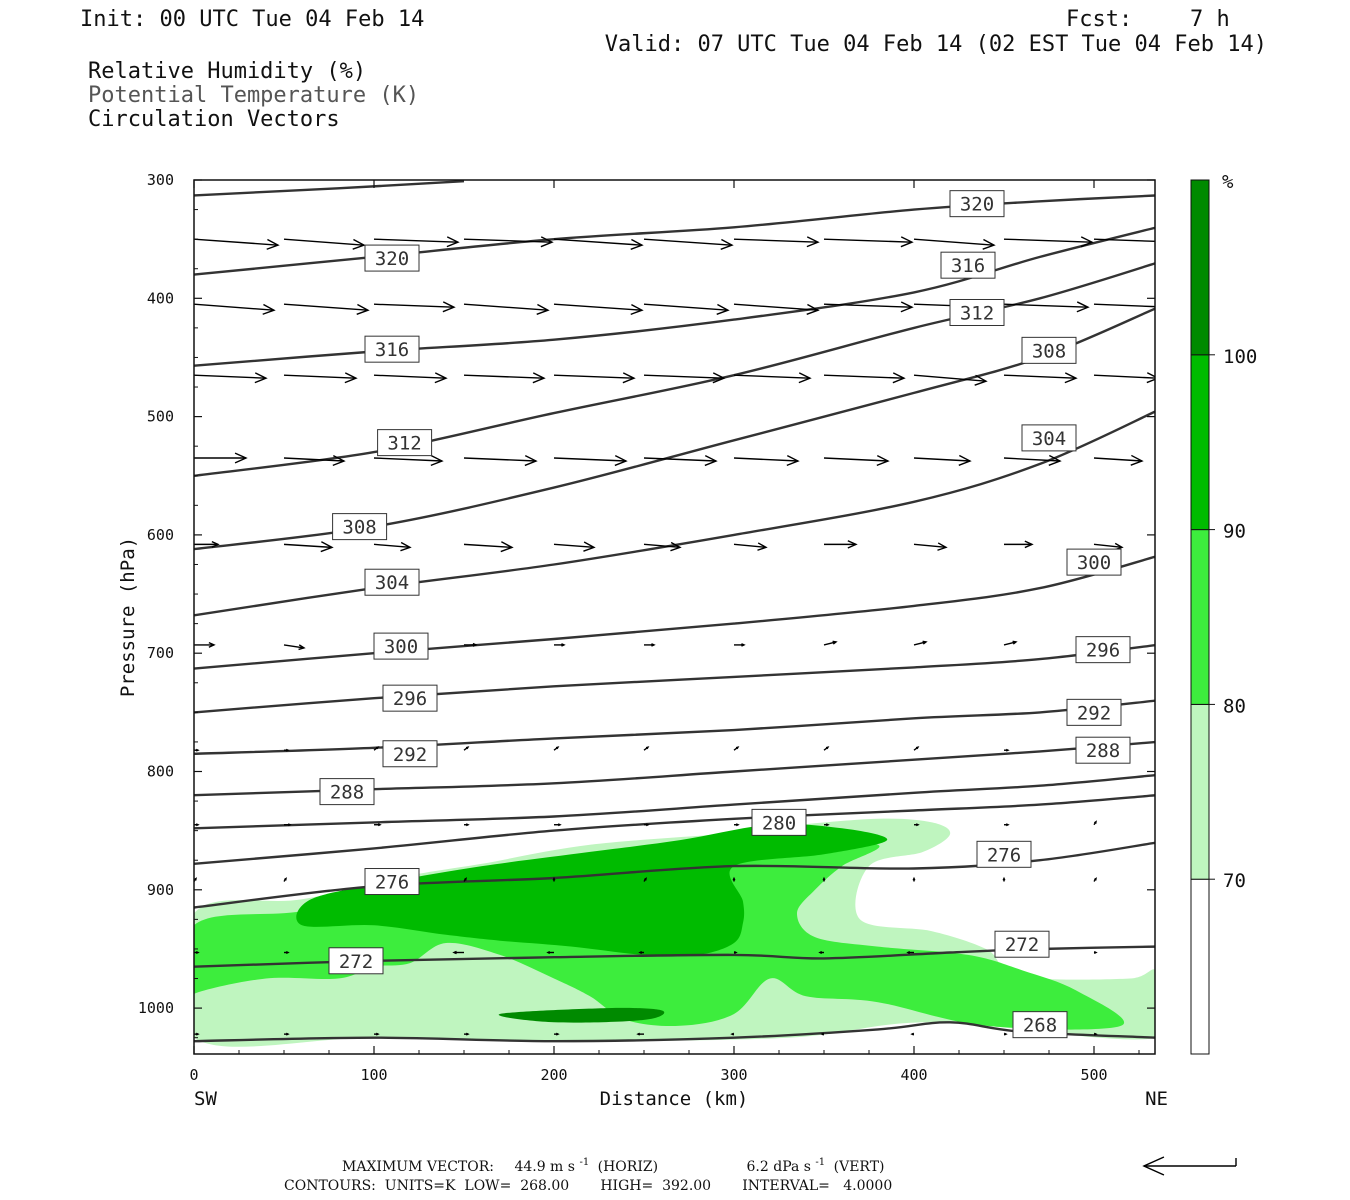 This screenshot has height=1200, width=1350. I want to click on y-tick-label-1000: 1000, so click(156, 1008).